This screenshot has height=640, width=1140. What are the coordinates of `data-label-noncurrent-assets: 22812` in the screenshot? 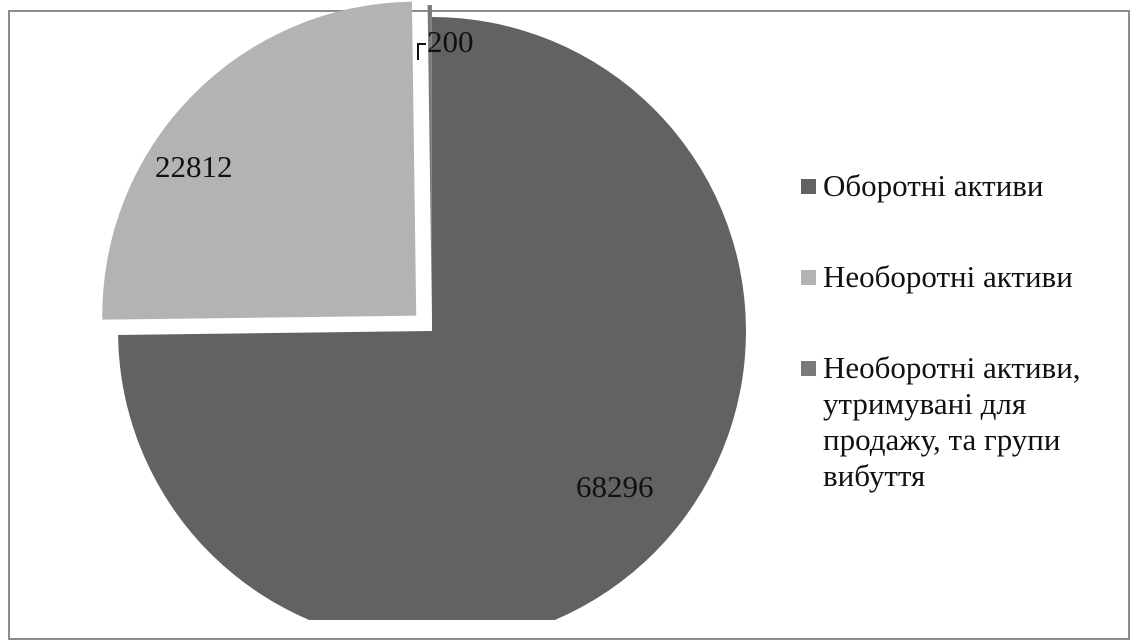 It's located at (194, 166).